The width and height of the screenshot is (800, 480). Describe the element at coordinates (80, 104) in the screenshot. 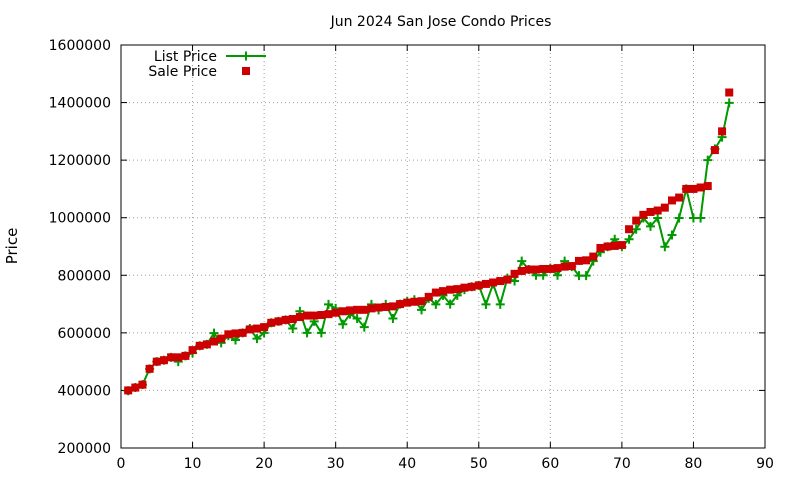

I see `y-tick-label: 1400000` at that location.